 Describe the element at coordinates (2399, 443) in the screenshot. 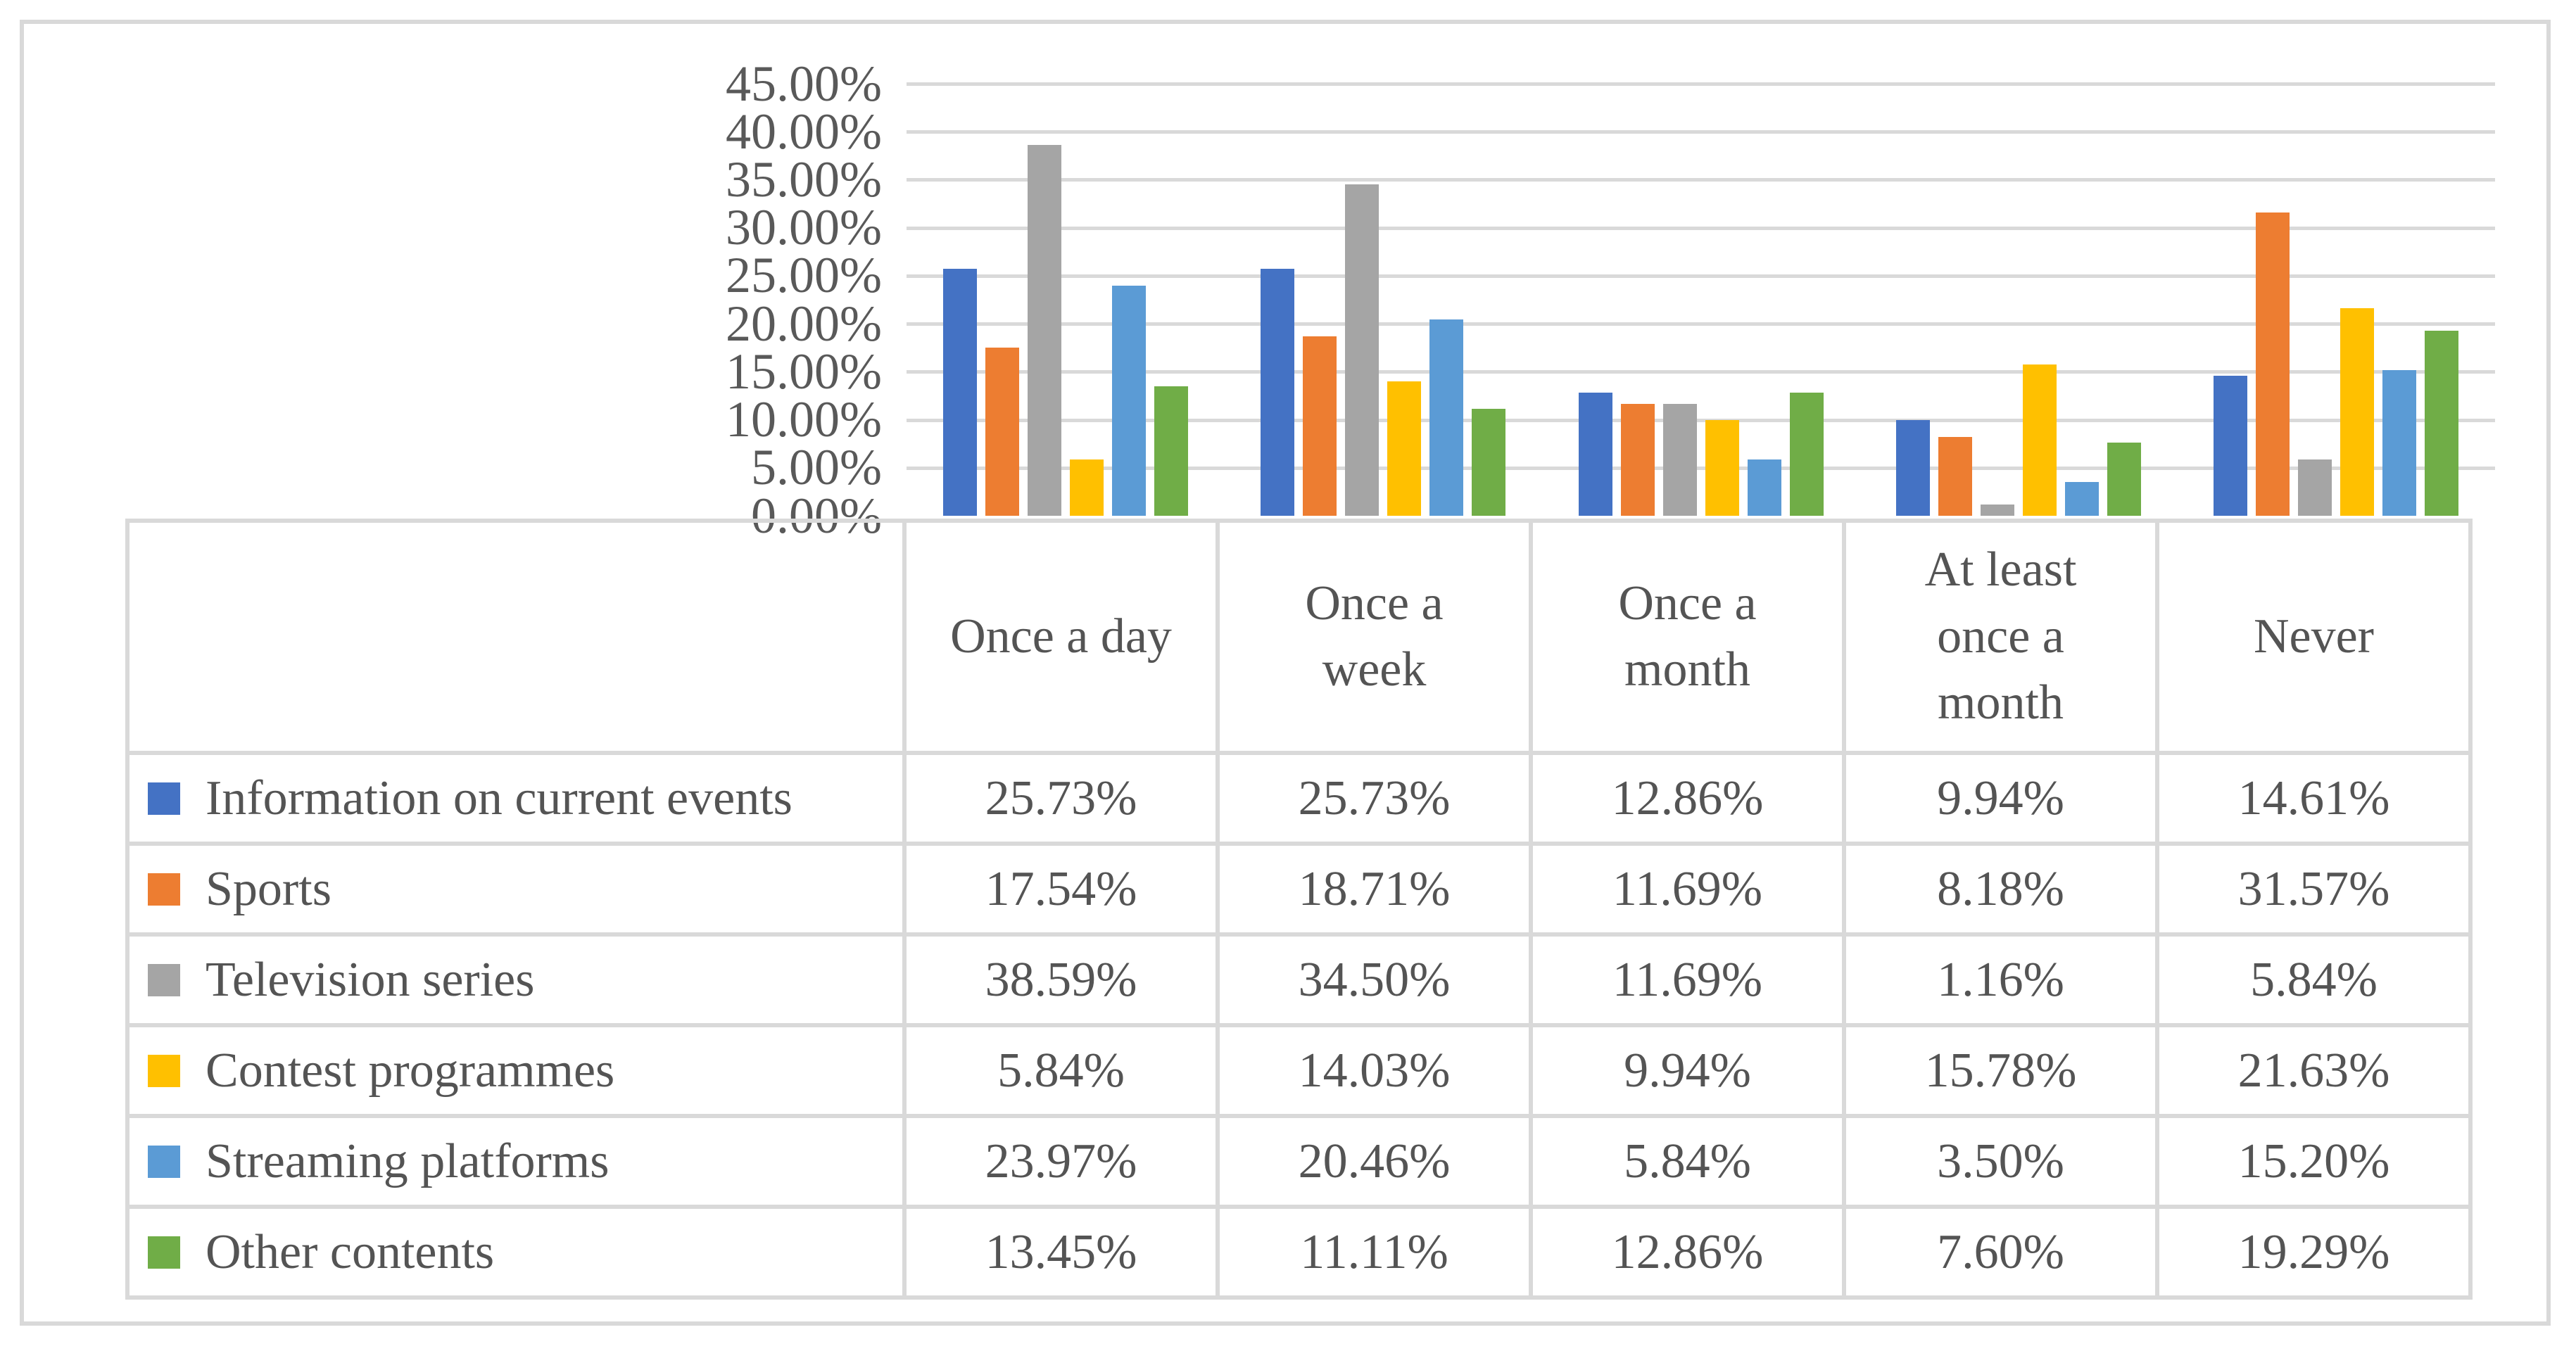

I see `bar-streaming-platforms-never` at that location.